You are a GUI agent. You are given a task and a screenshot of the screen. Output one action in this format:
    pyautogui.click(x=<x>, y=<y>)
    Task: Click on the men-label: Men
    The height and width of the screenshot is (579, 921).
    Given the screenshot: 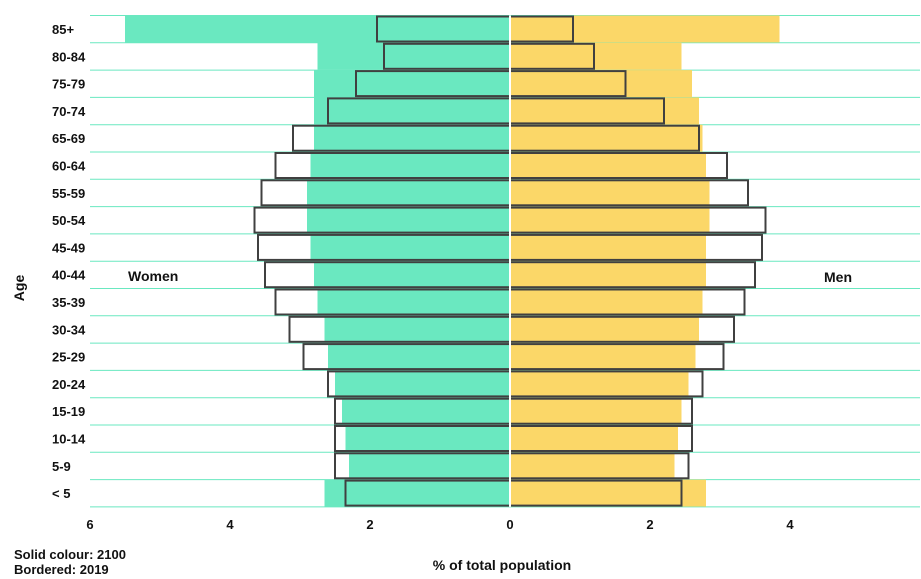 What is the action you would take?
    pyautogui.click(x=838, y=277)
    